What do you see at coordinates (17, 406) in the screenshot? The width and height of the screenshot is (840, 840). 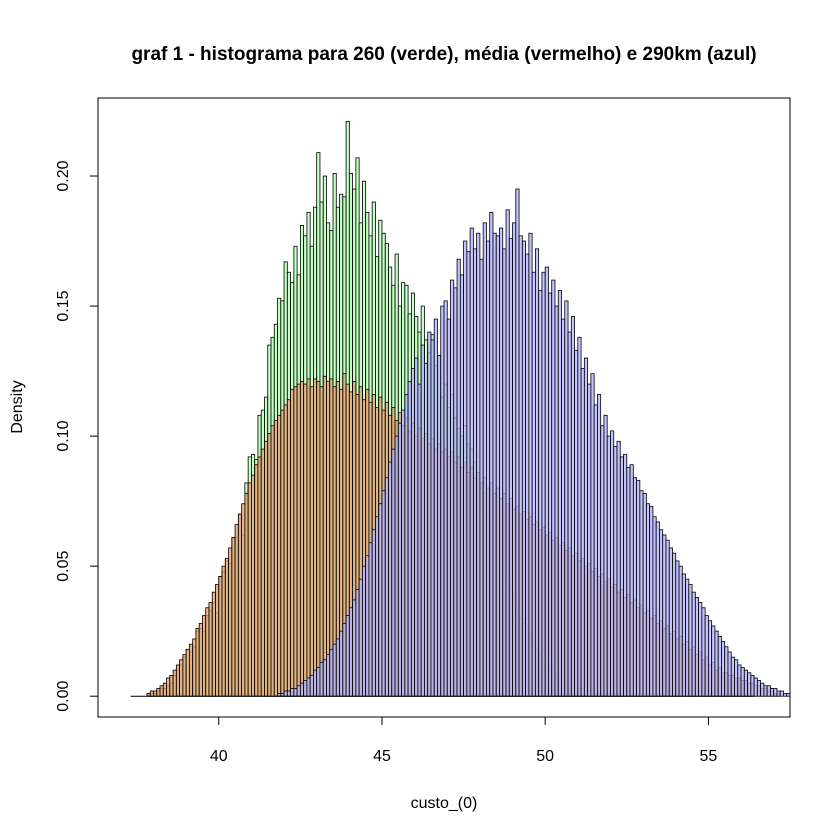 I see `y-axis-label: Density` at bounding box center [17, 406].